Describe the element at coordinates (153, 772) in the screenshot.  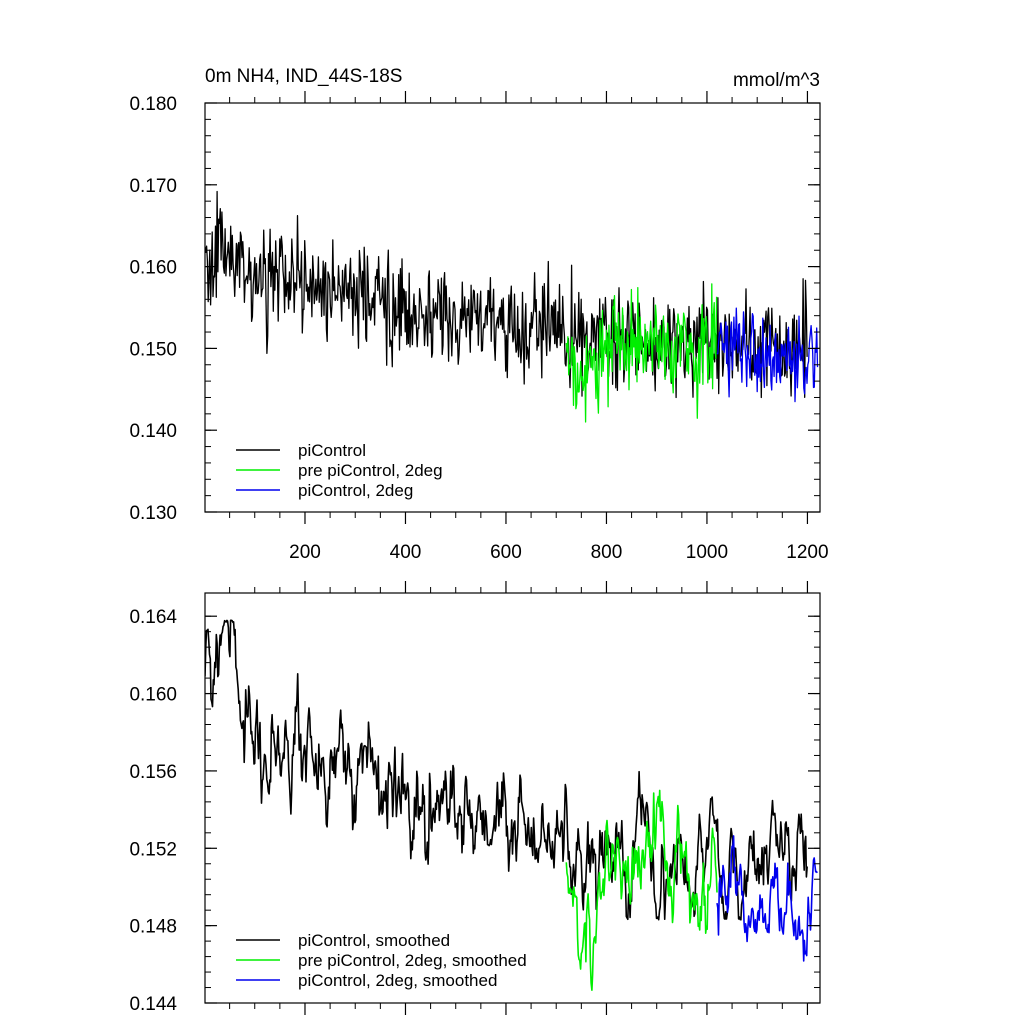
I see `y-tick-label: 0.156` at that location.